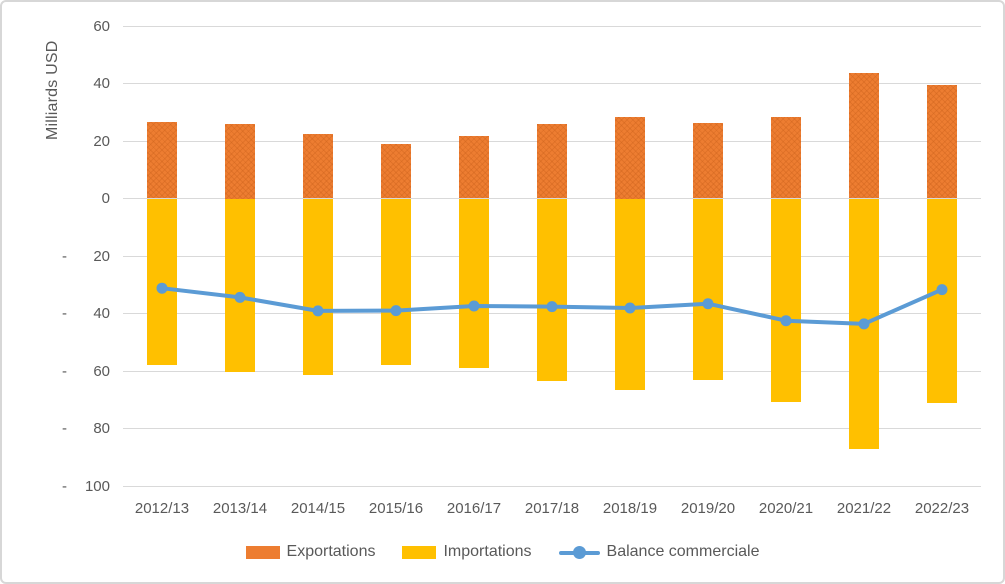 Image resolution: width=1005 pixels, height=584 pixels. I want to click on y-axis-tick-label: 60, so click(86, 26).